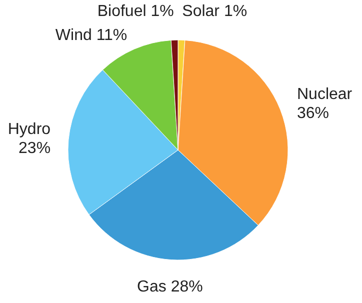 The image size is (362, 303). Describe the element at coordinates (186, 287) in the screenshot. I see `data-label: 28%` at that location.